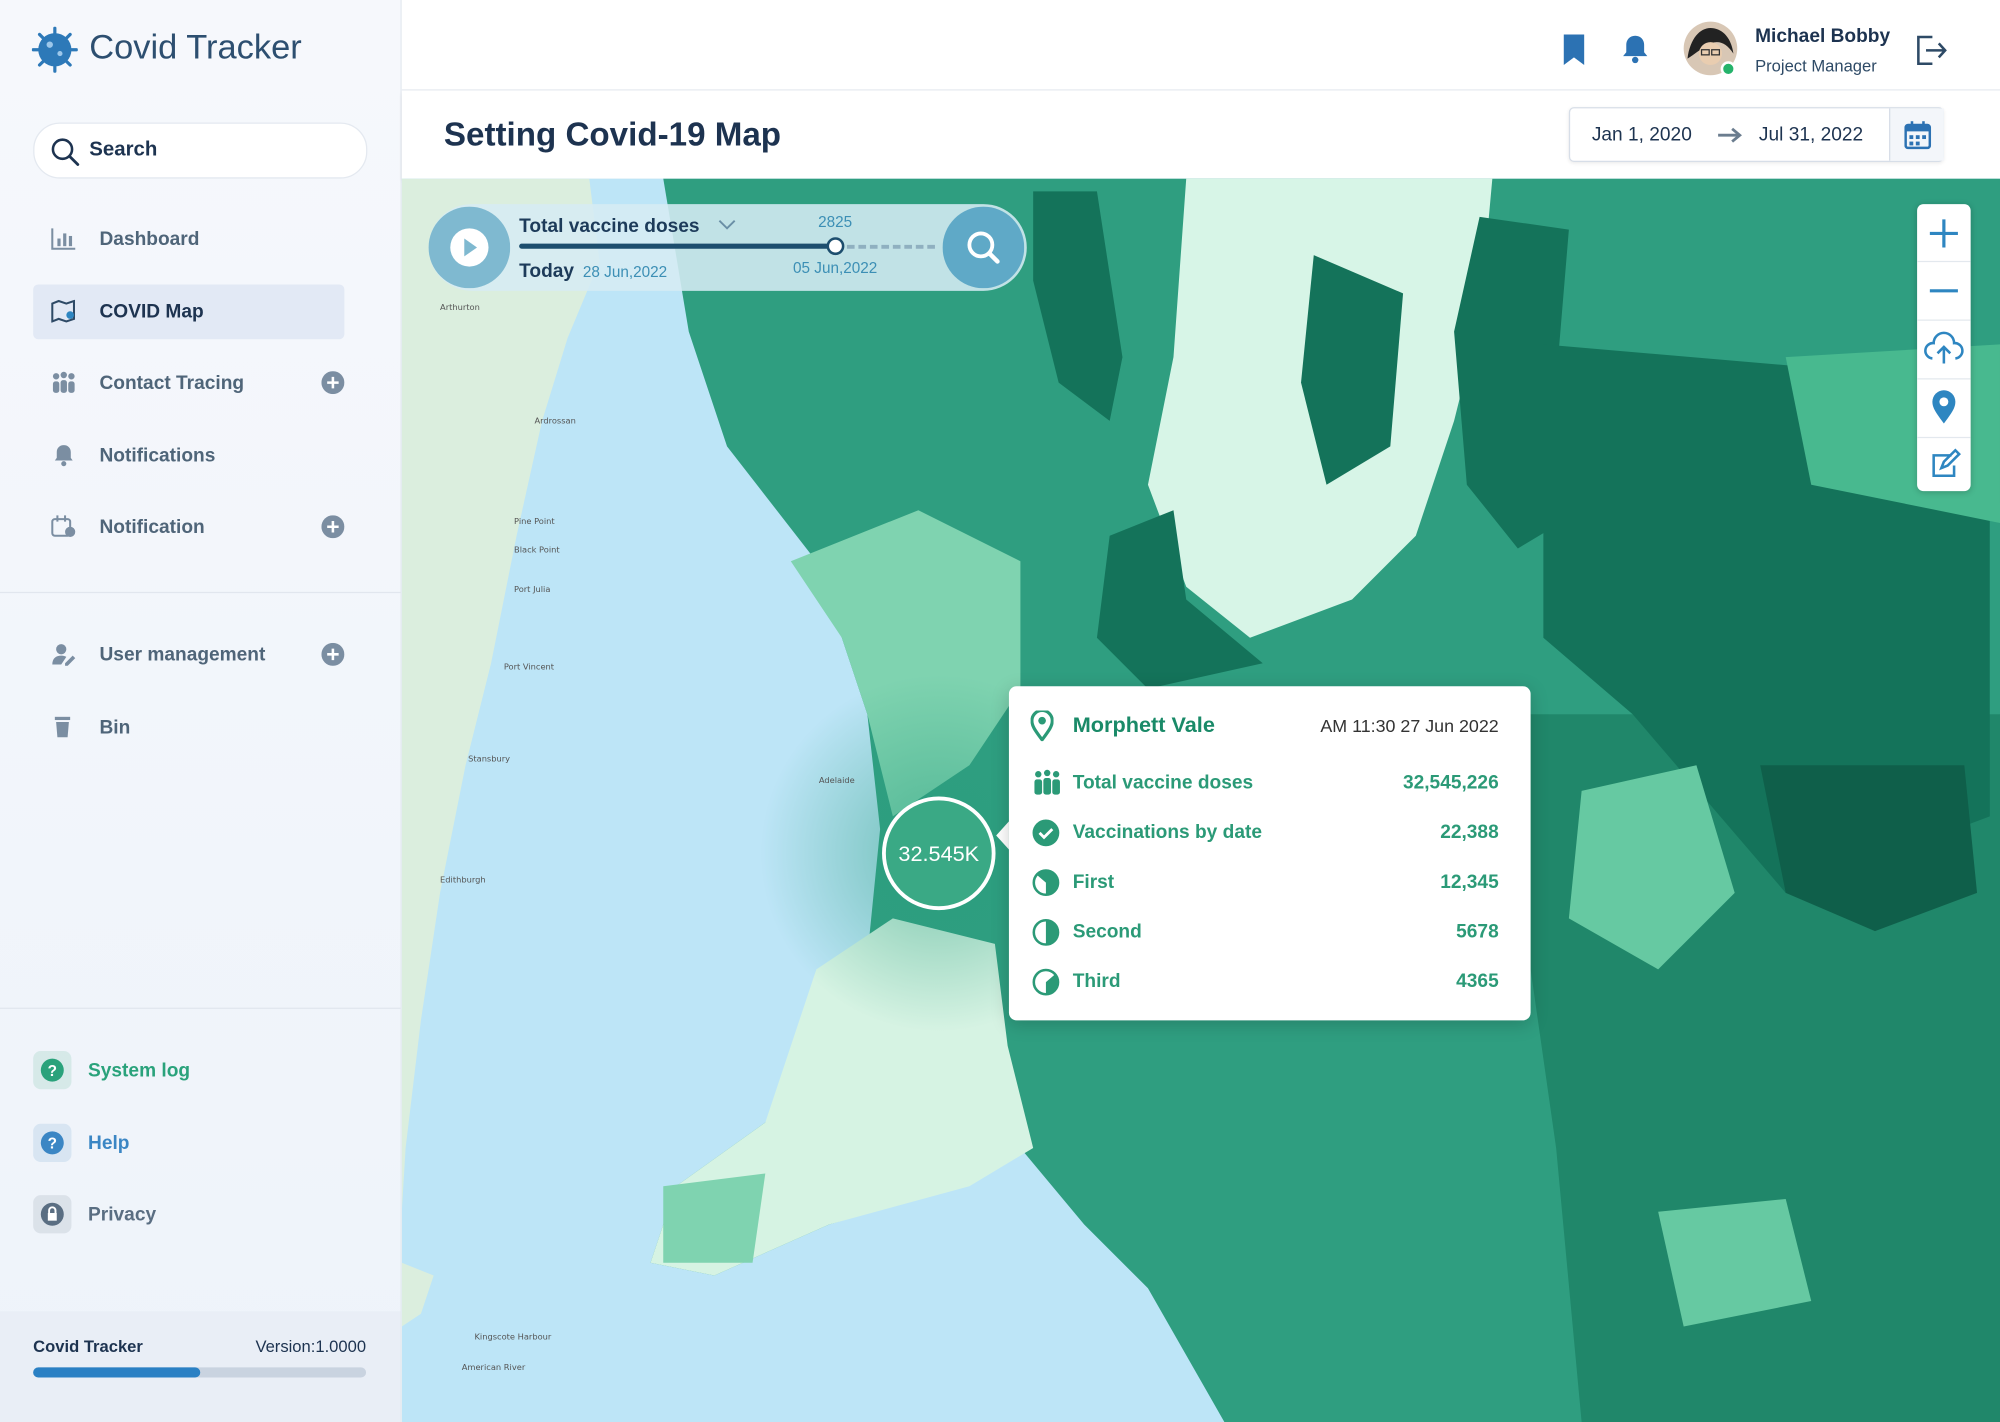 The image size is (2000, 1422). What do you see at coordinates (172, 383) in the screenshot?
I see `nav-label: Contact Tracing` at bounding box center [172, 383].